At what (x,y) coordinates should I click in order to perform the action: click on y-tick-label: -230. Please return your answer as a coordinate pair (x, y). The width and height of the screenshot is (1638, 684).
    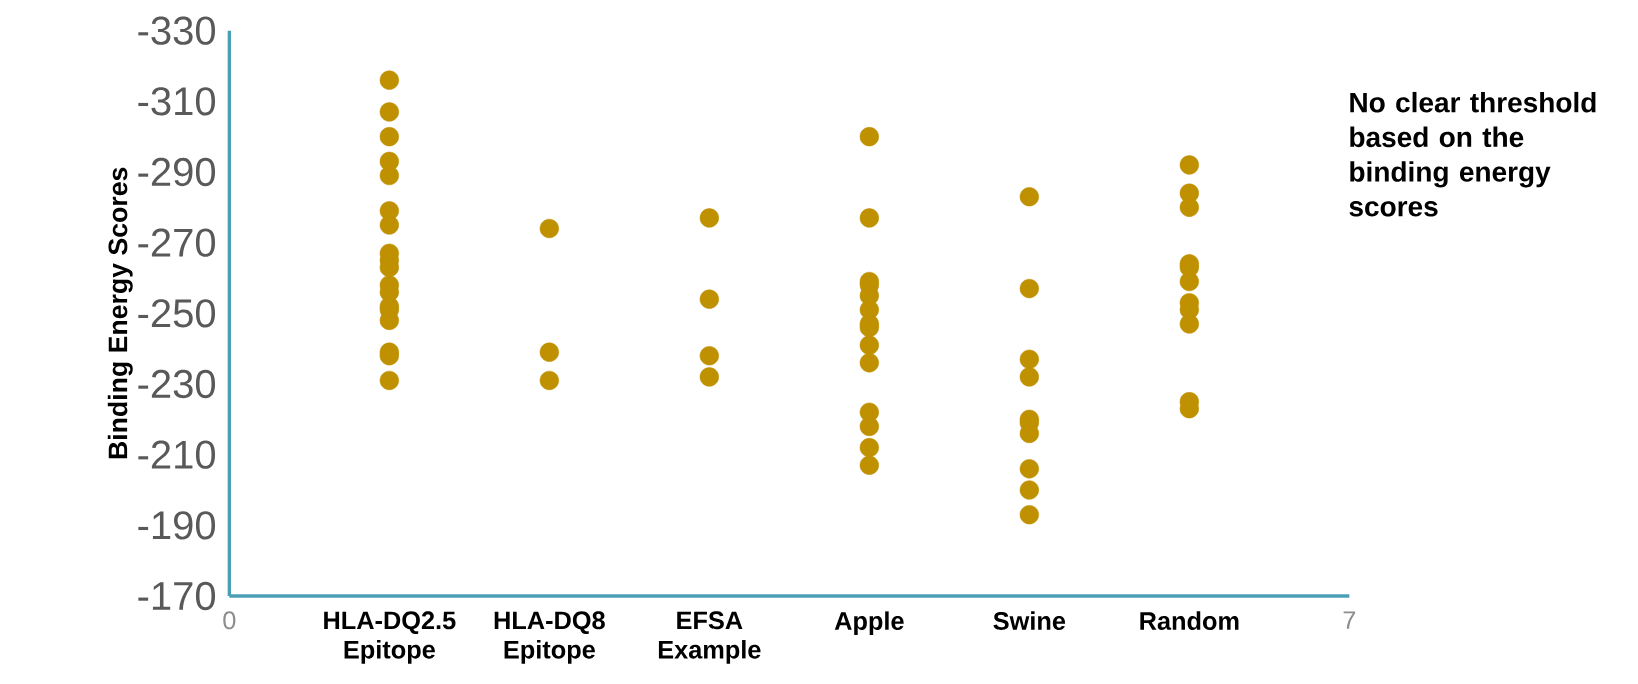
    Looking at the image, I should click on (177, 384).